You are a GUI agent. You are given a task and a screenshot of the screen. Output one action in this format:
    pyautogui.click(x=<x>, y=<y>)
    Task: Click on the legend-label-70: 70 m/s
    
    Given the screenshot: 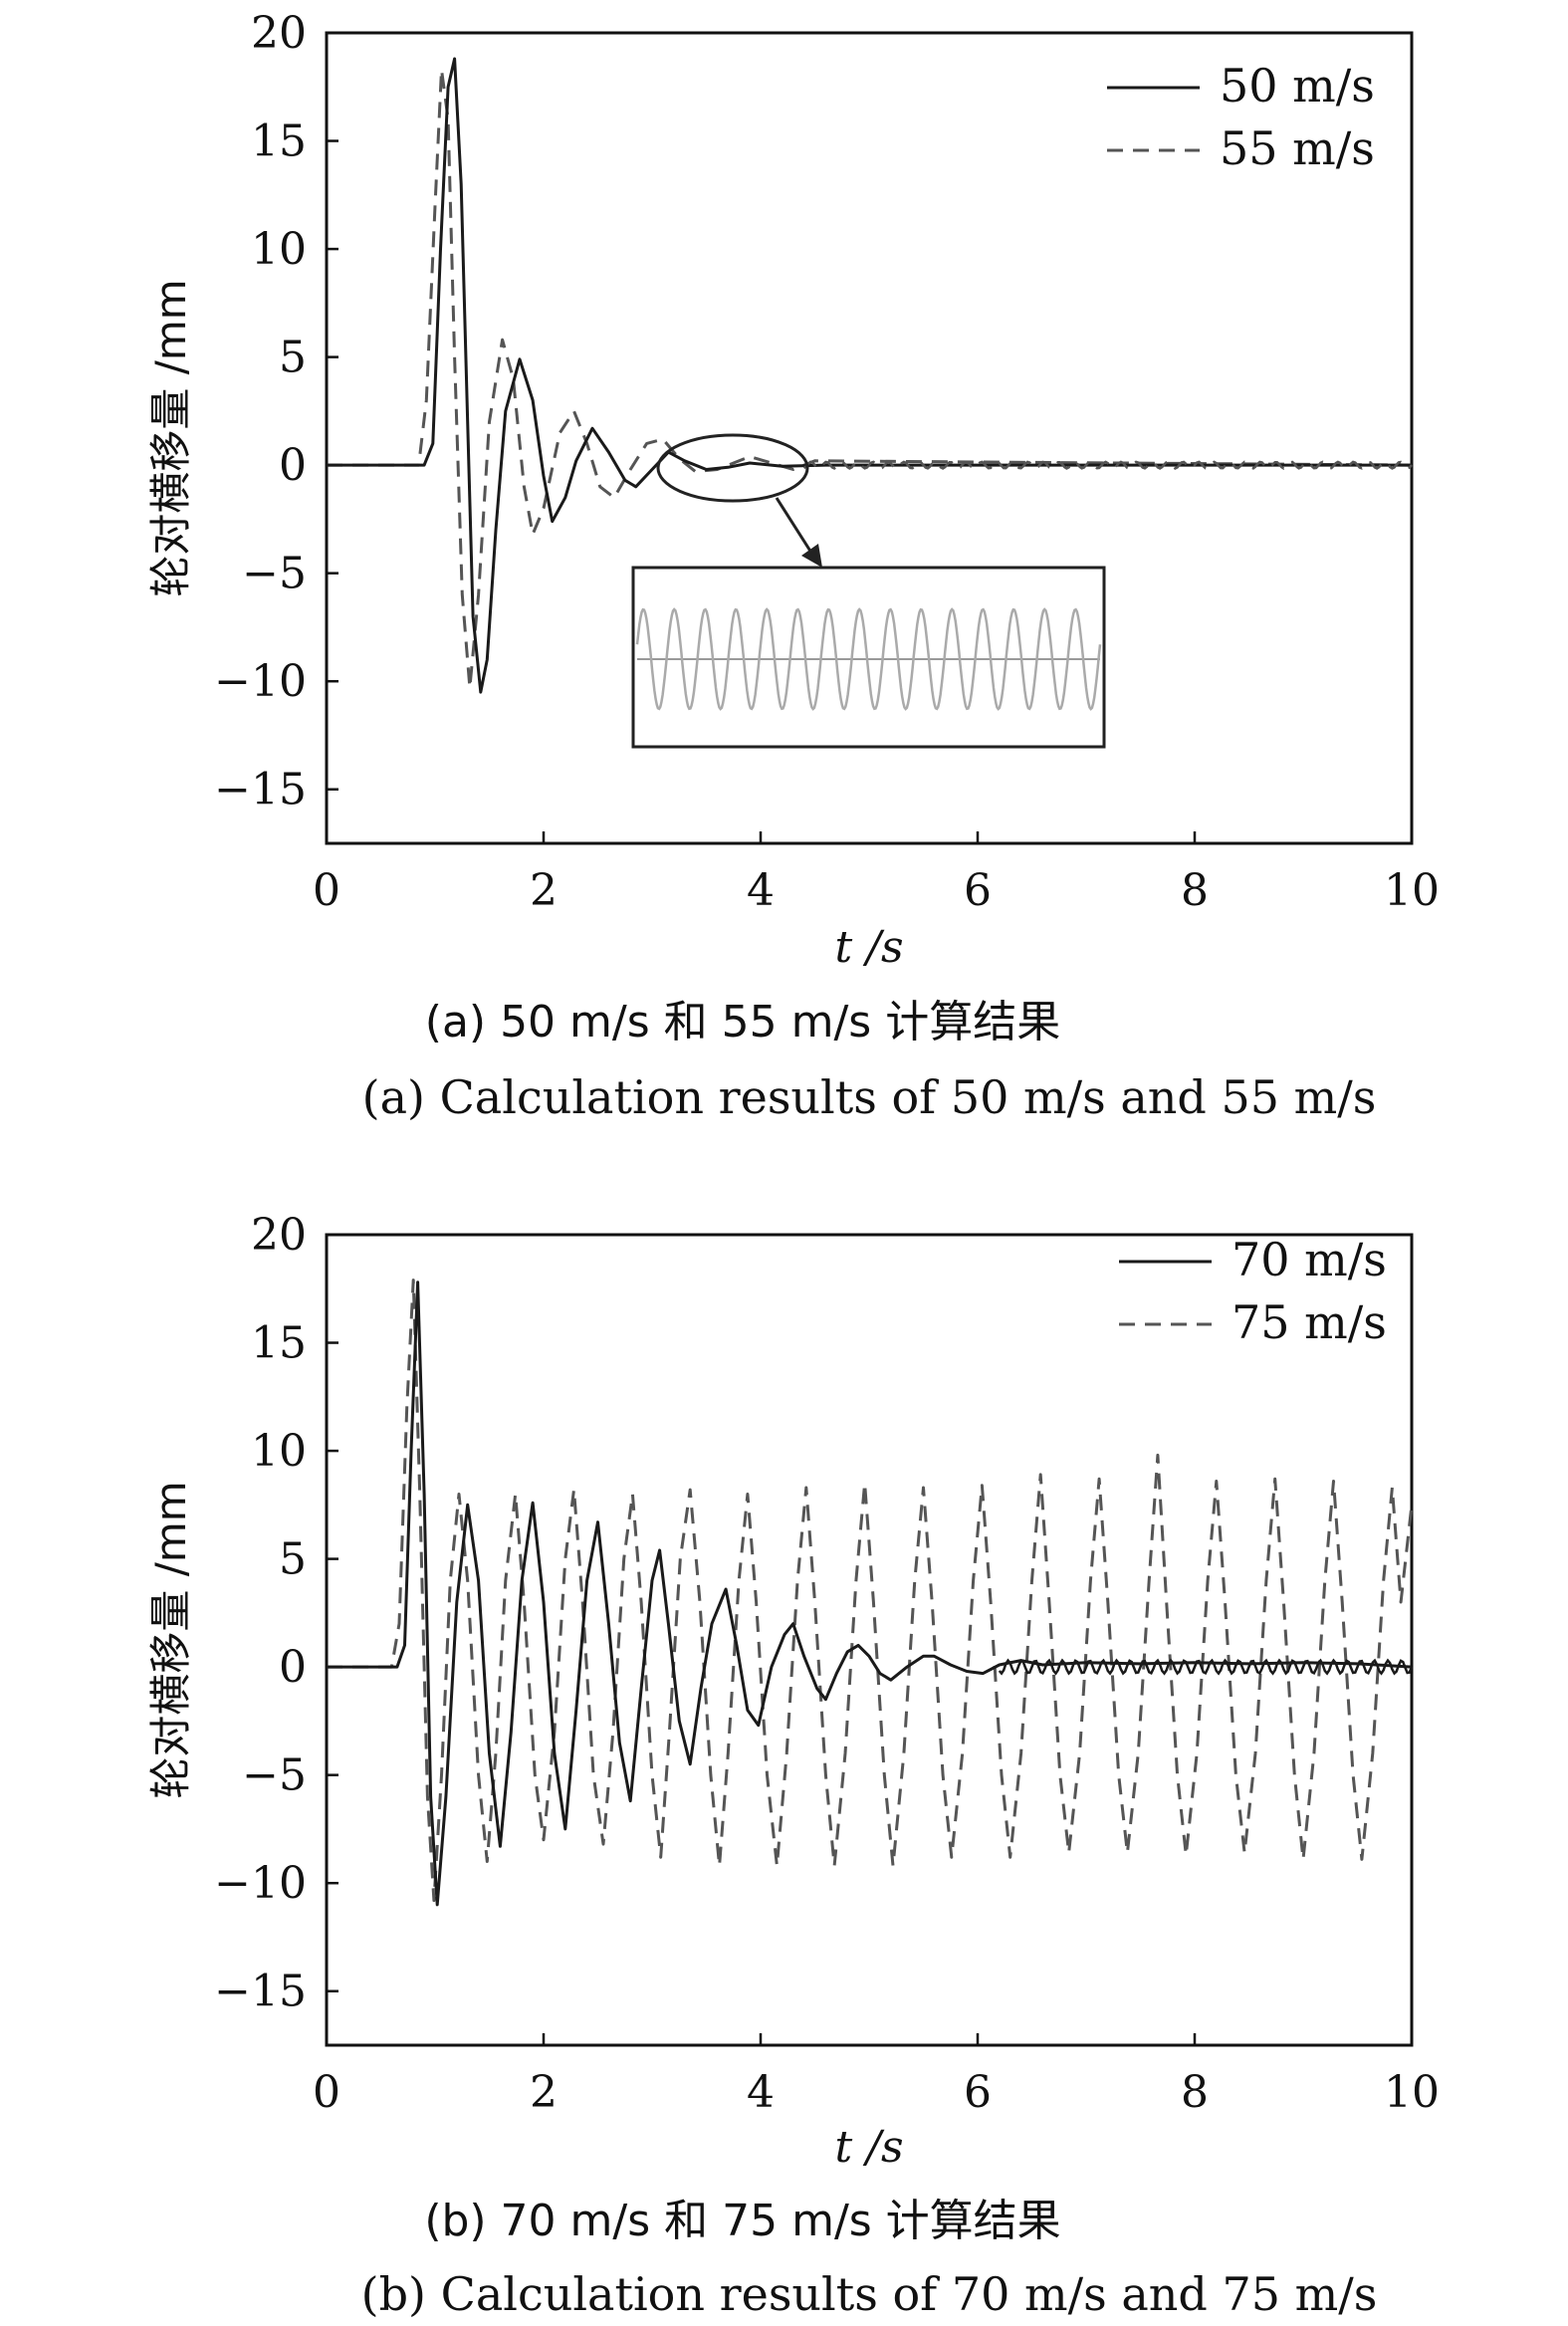 What is the action you would take?
    pyautogui.click(x=1310, y=1259)
    